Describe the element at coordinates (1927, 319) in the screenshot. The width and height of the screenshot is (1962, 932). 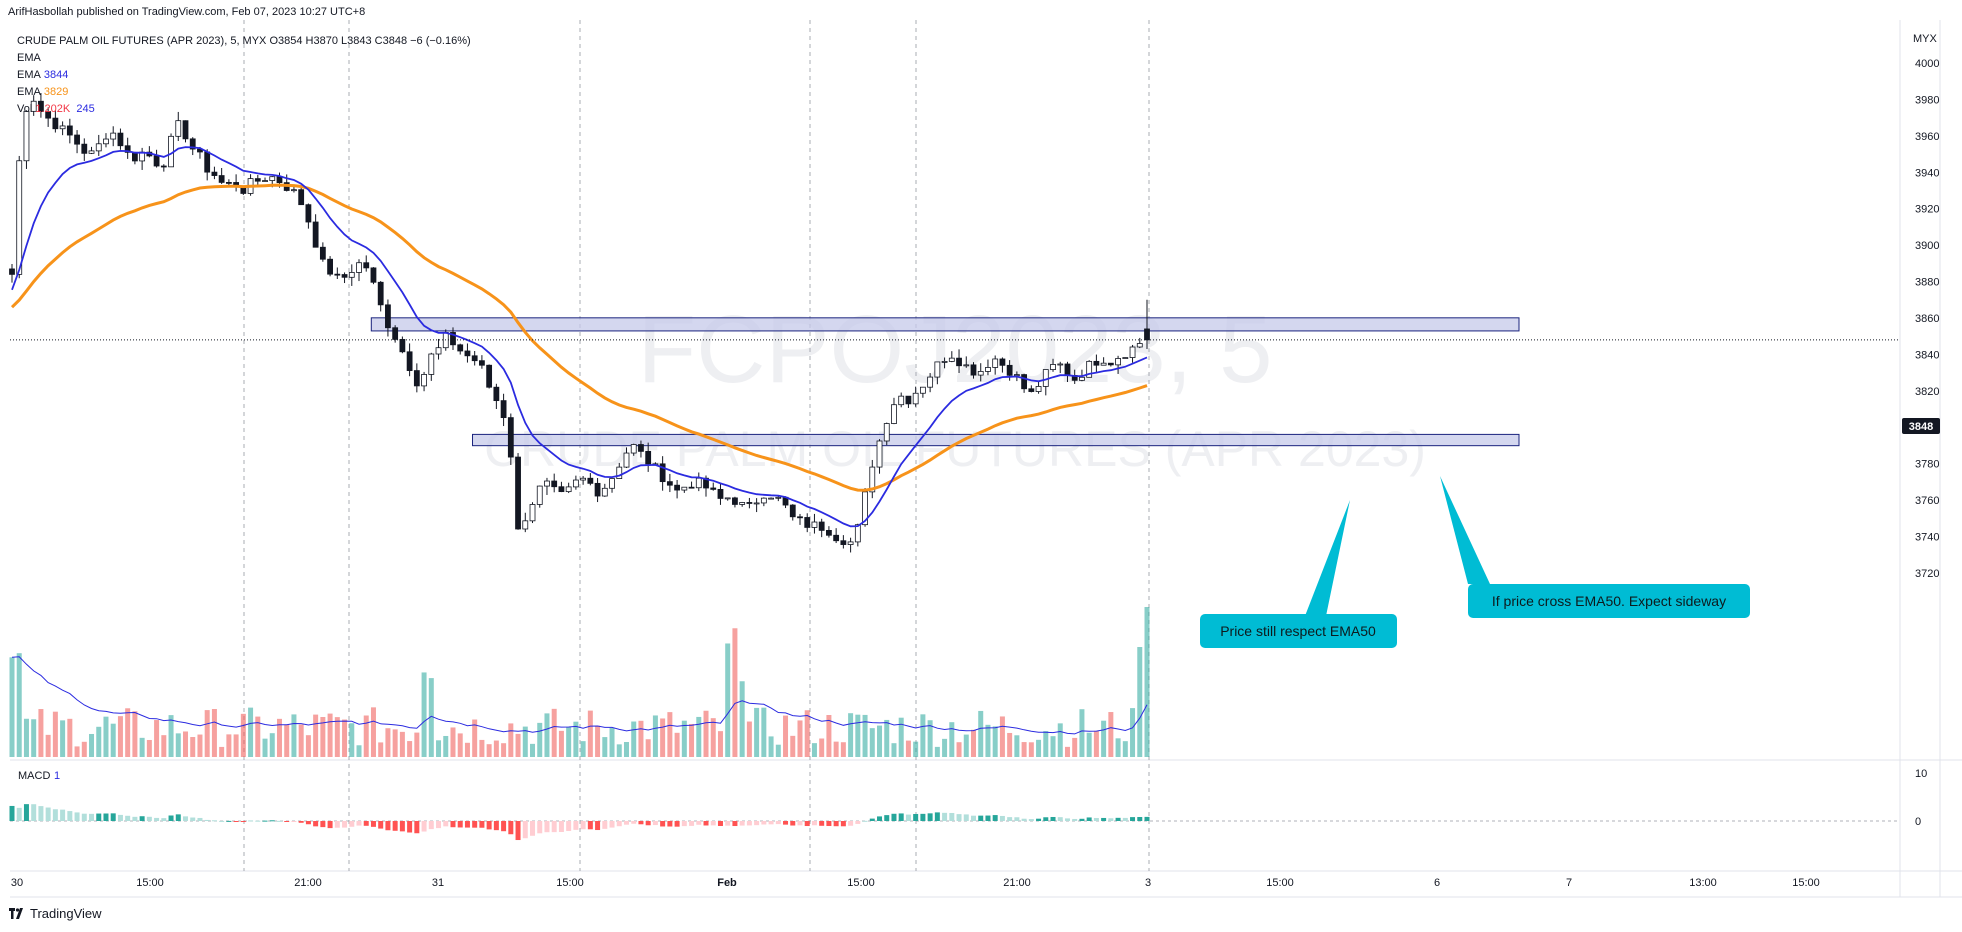
I see `price-tick-label: 3860` at that location.